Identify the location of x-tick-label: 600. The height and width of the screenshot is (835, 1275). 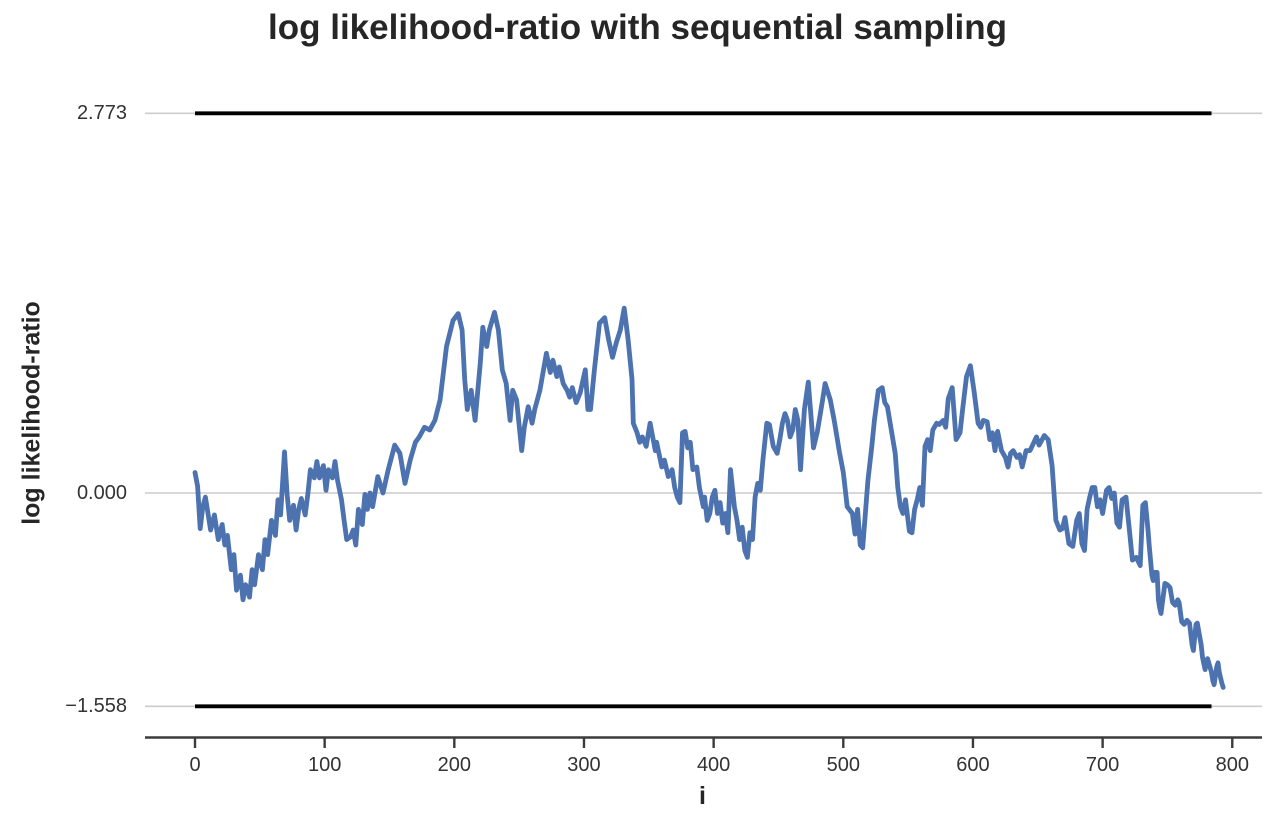
(973, 765).